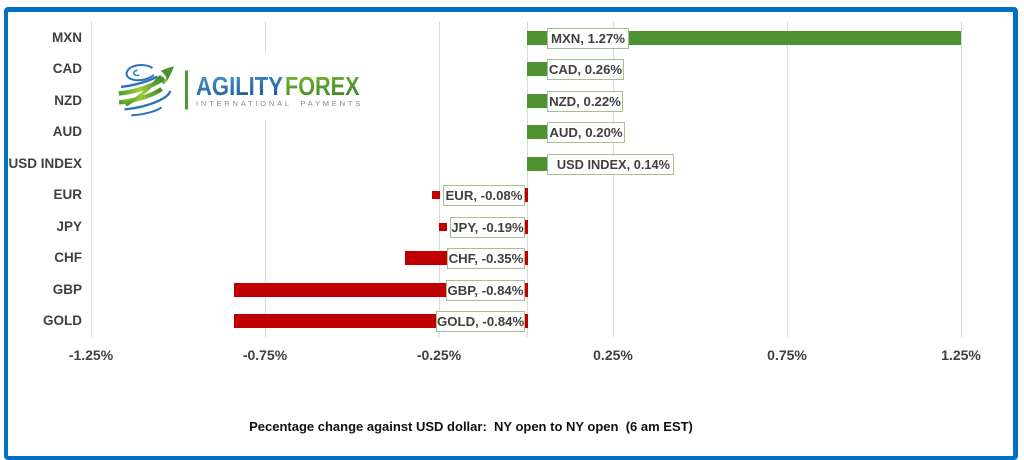  Describe the element at coordinates (239, 86) in the screenshot. I see `svg-text: AGILITY` at that location.